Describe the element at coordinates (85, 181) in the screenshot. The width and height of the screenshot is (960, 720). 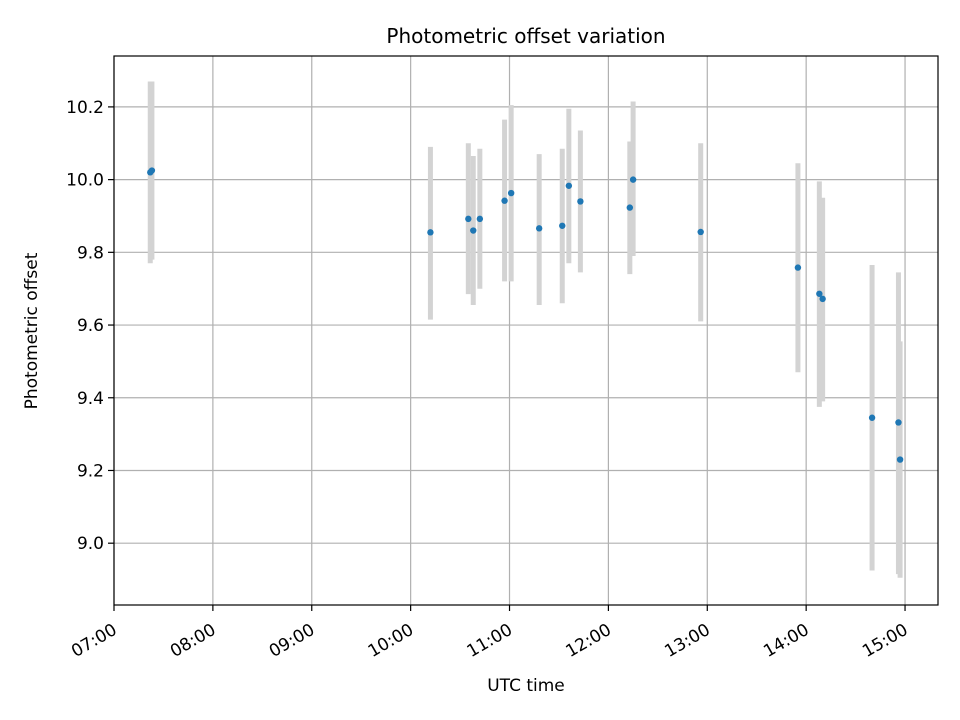
I see `y-tick-label: 10.0` at that location.